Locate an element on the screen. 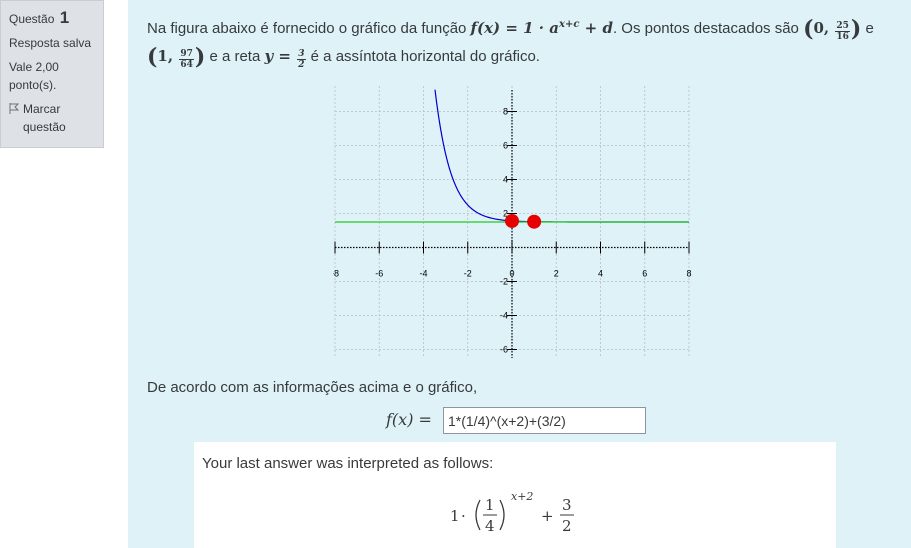 This screenshot has width=911, height=548. expr-right-paren is located at coordinates (502, 515).